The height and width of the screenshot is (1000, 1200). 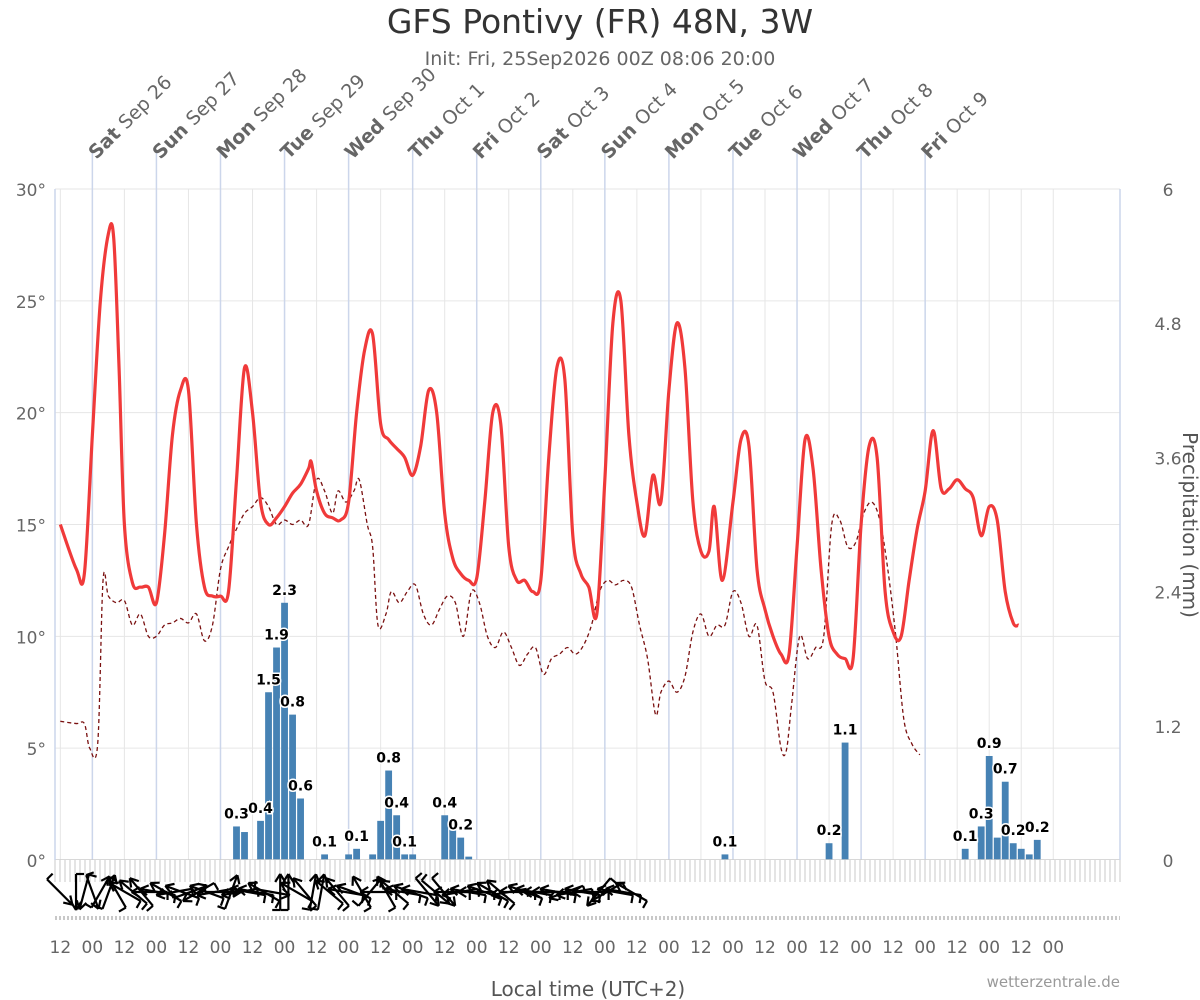 What do you see at coordinates (600, 59) in the screenshot?
I see `chart-subtitle: Init: Fri, 25Sep2026 00Z 08:06 20:00` at bounding box center [600, 59].